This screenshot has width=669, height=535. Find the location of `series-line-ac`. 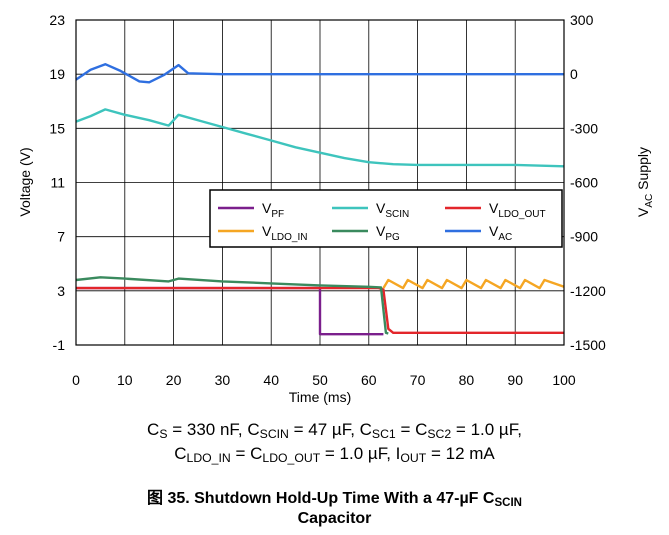

series-line-ac is located at coordinates (319, 73).